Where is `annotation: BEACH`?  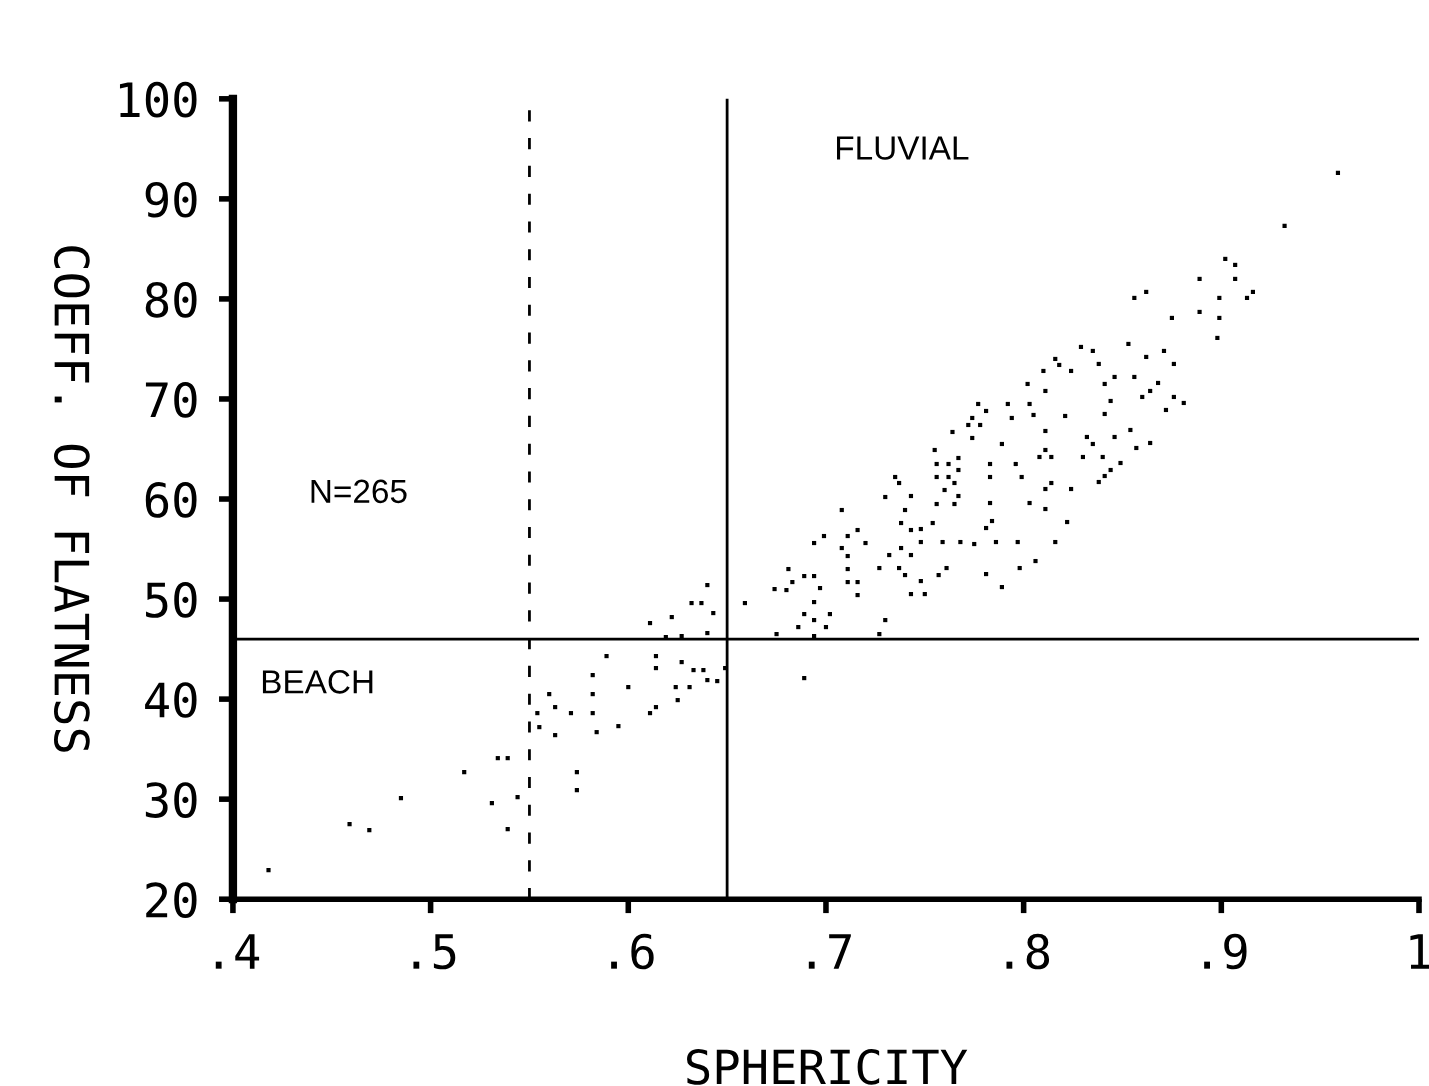 annotation: BEACH is located at coordinates (317, 682).